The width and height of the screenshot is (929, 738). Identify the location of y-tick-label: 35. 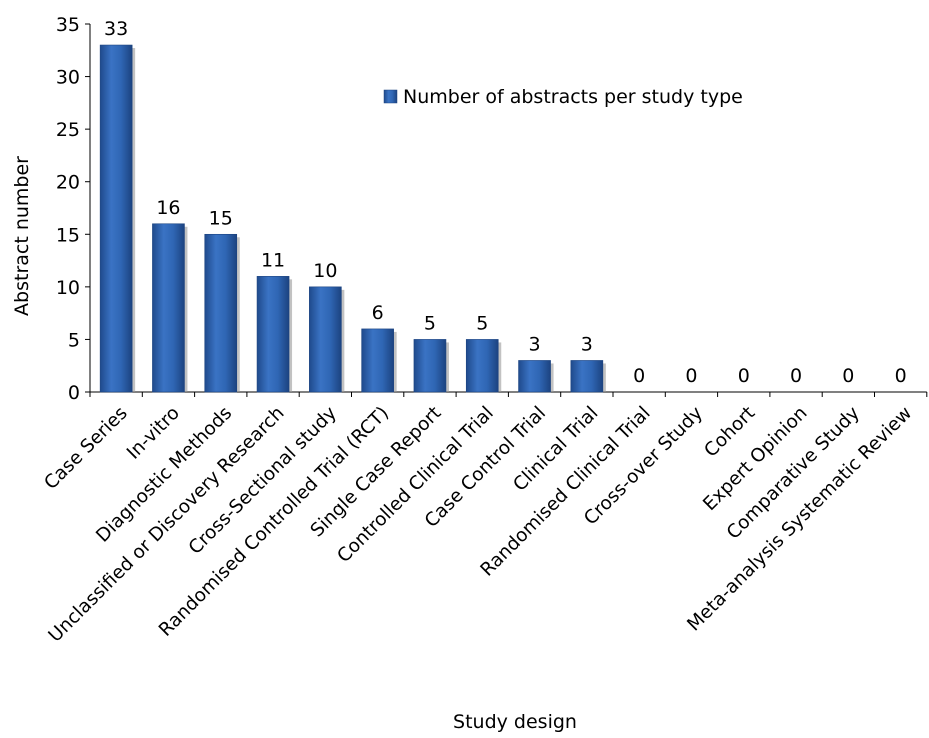
(68, 25).